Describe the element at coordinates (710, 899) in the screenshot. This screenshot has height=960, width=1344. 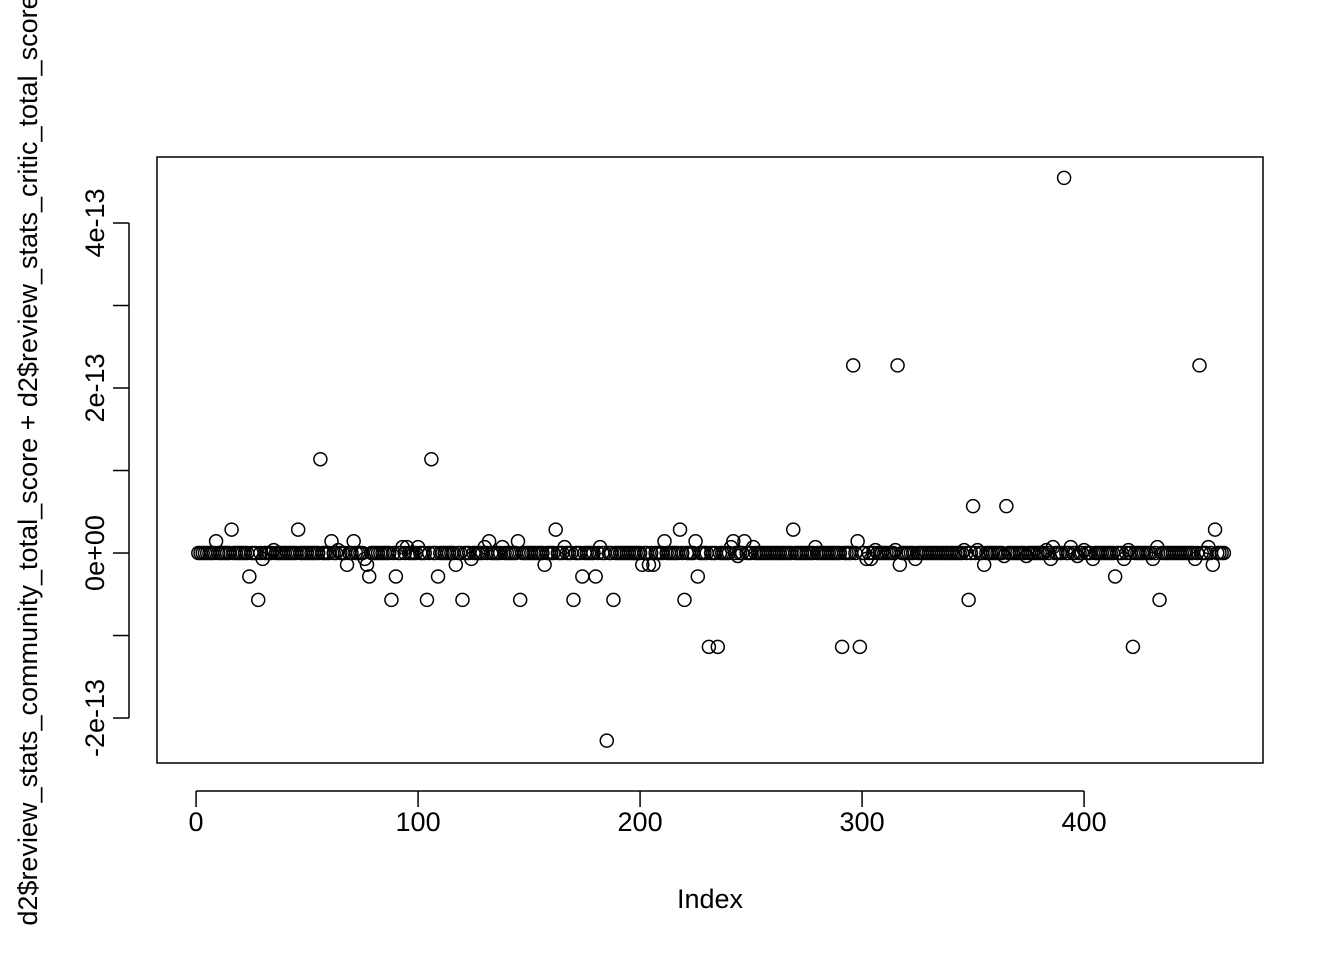
I see `x-axis-label: Index` at that location.